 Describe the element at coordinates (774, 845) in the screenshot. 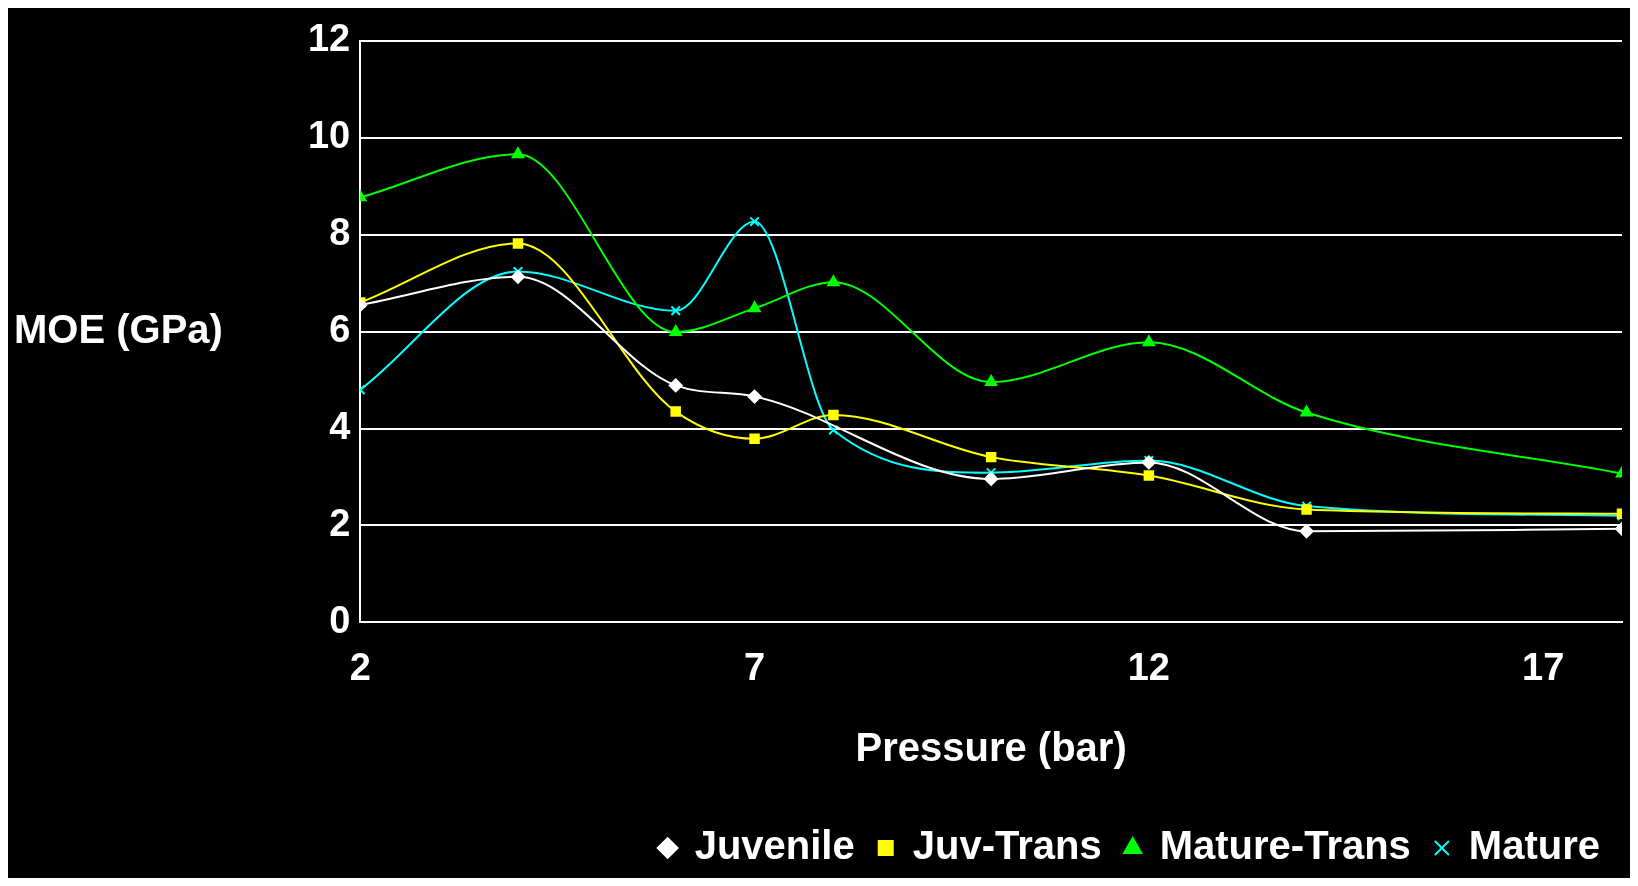

I see `legend-label: Juvenile` at that location.